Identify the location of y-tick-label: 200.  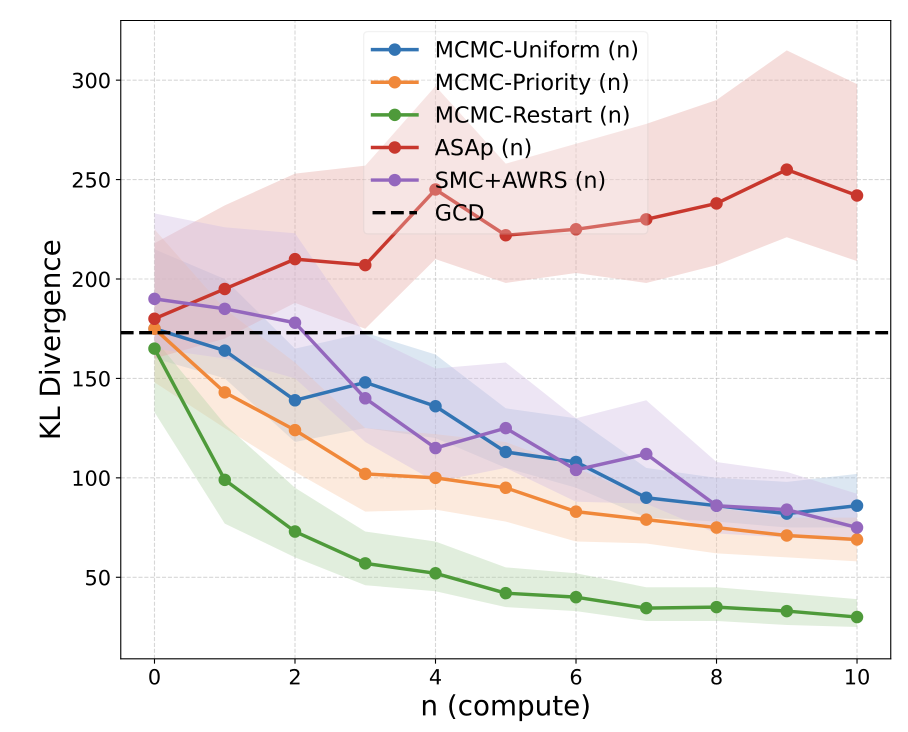
(91, 279).